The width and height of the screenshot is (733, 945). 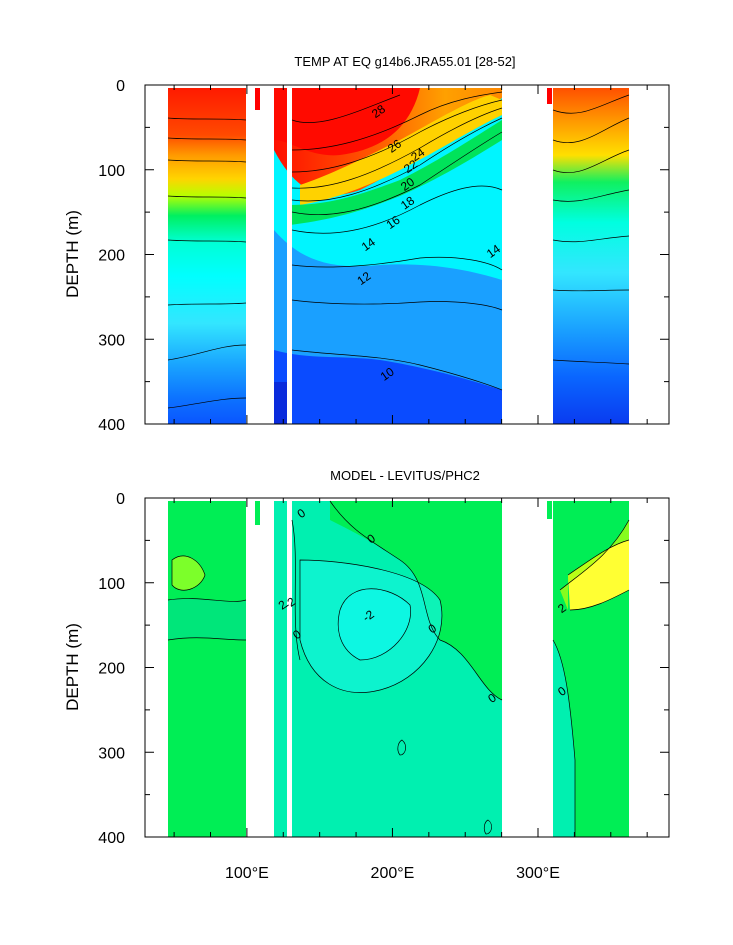 I want to click on bottom-field-west-patch, so click(x=188, y=573).